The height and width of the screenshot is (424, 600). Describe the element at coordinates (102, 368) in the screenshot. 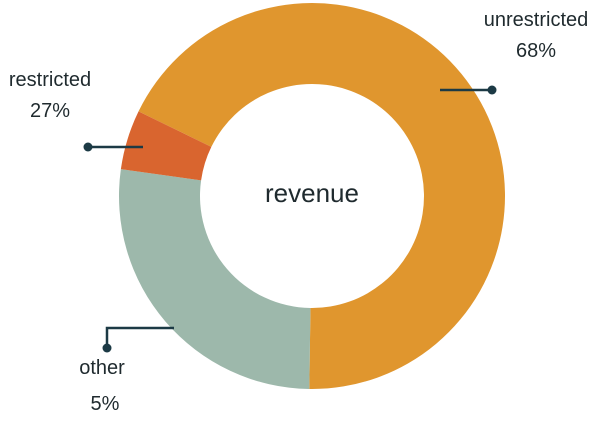

I see `label-other: other` at that location.